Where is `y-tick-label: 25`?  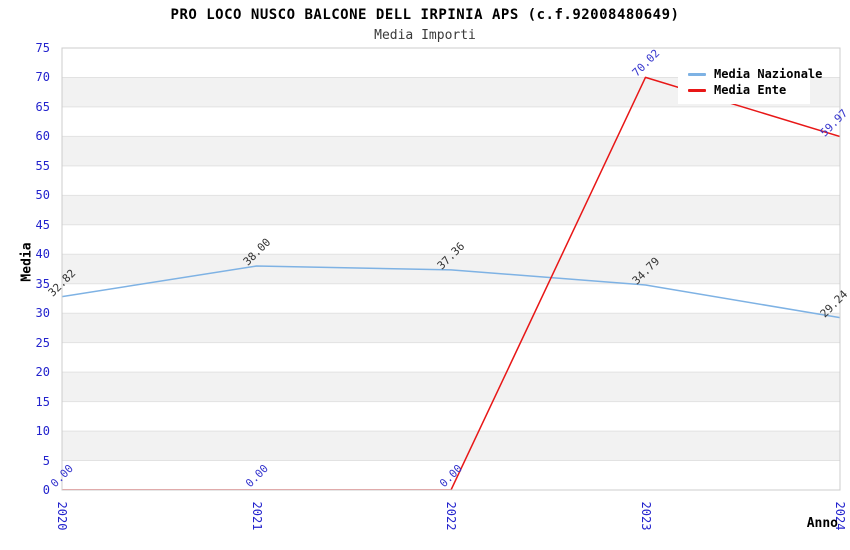
y-tick-label: 25 is located at coordinates (42, 342).